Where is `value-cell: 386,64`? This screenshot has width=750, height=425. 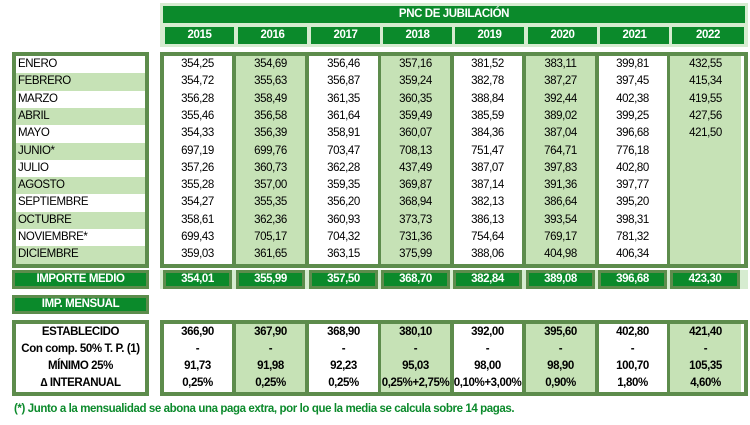 value-cell: 386,64 is located at coordinates (560, 202).